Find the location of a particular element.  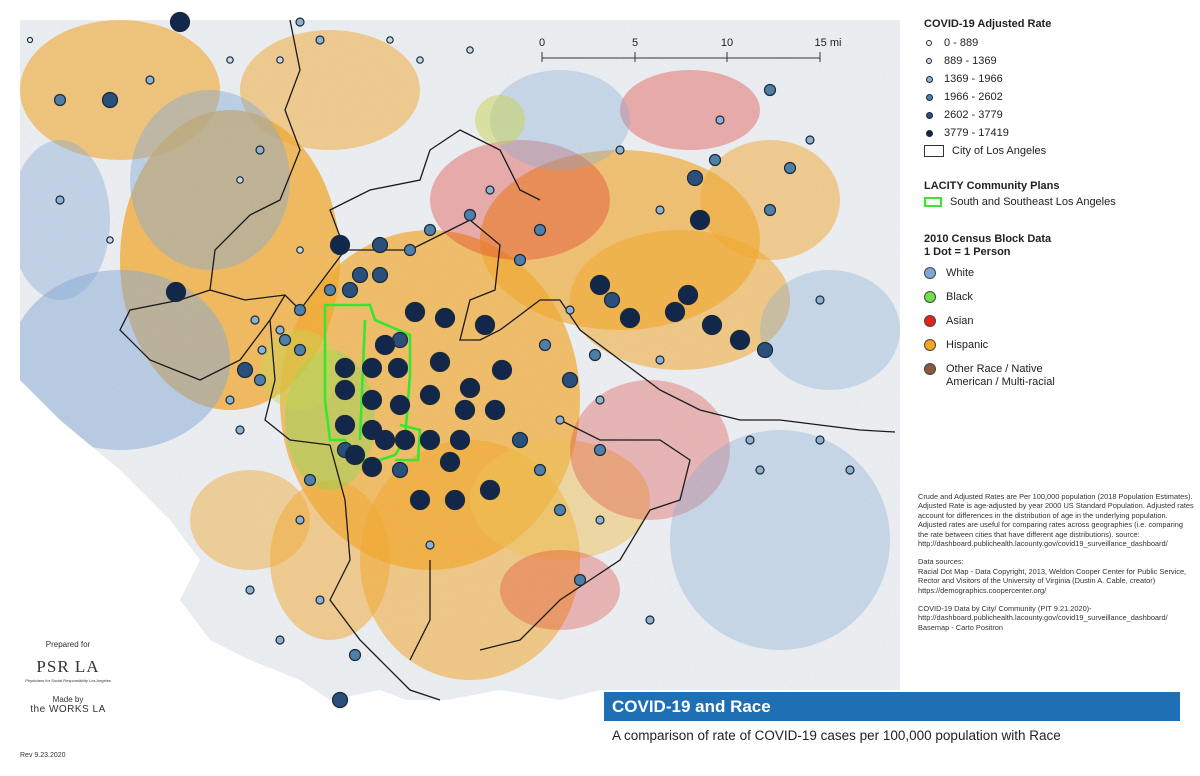

city-legend-item: City of Los Angeles is located at coordinates (1059, 151).